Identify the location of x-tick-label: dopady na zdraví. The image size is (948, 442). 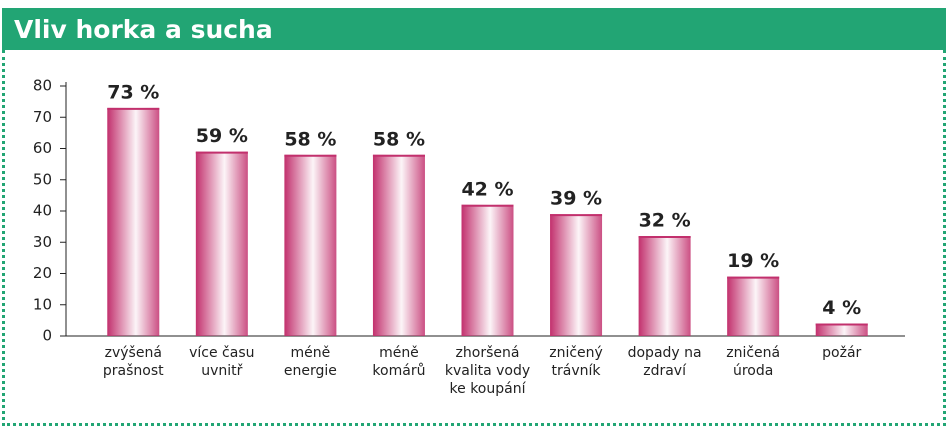
(664, 362).